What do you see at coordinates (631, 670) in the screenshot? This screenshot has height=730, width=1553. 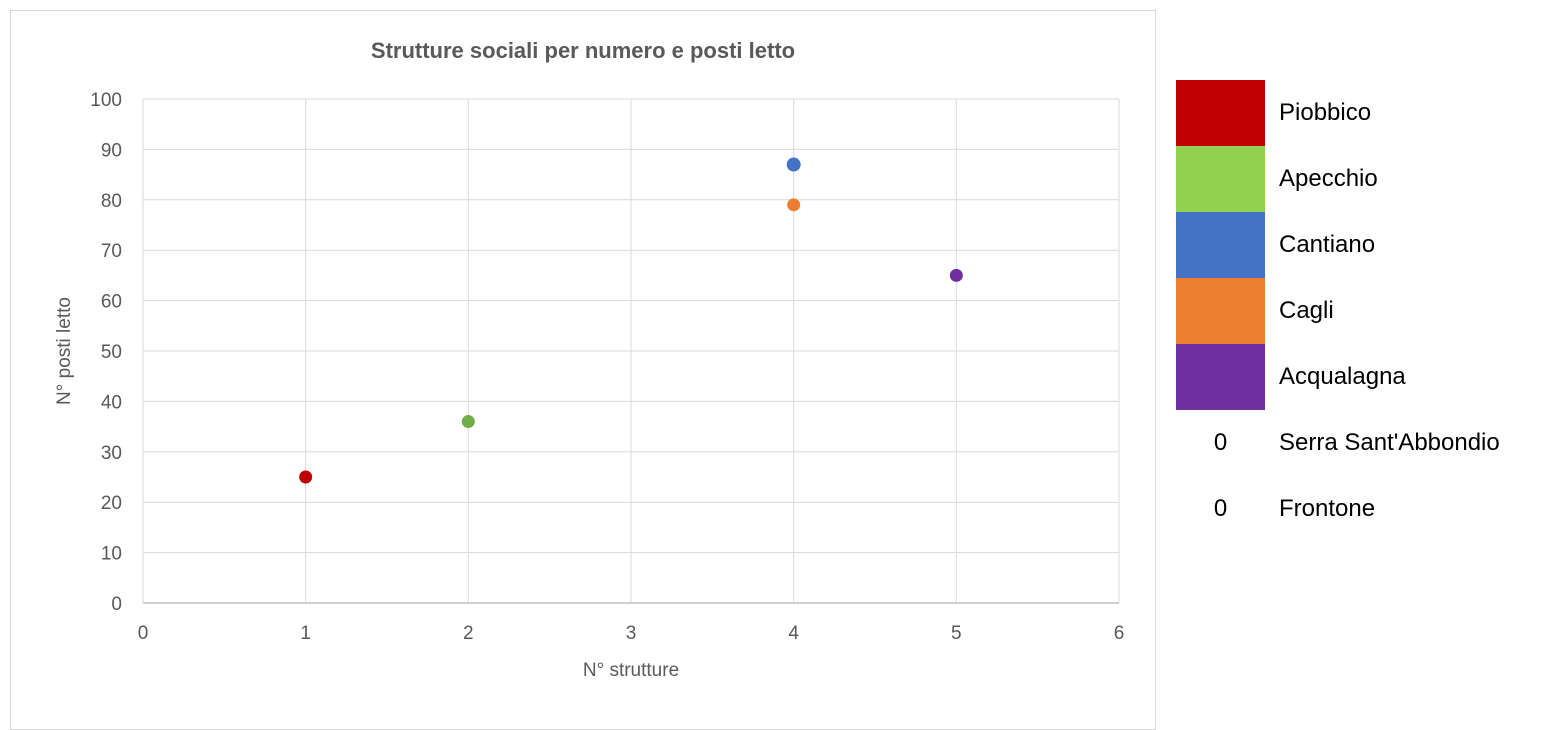 I see `x-axis-title: N° strutture` at bounding box center [631, 670].